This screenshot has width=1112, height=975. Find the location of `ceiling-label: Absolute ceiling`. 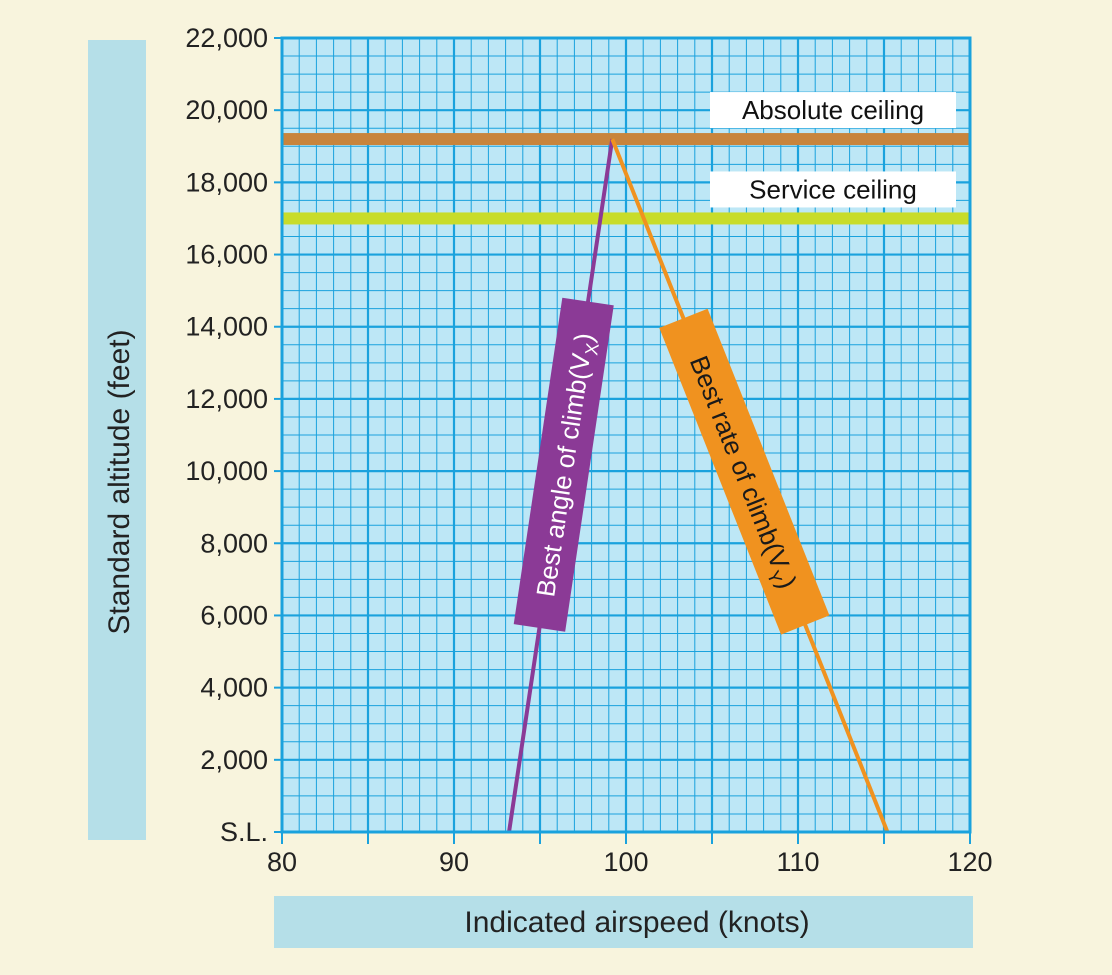

ceiling-label: Absolute ceiling is located at coordinates (833, 110).